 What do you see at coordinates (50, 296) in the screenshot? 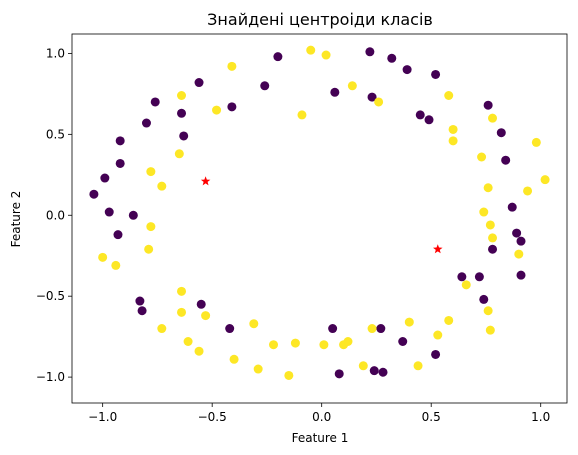
I see `y-tick-label: −0.5` at bounding box center [50, 296].